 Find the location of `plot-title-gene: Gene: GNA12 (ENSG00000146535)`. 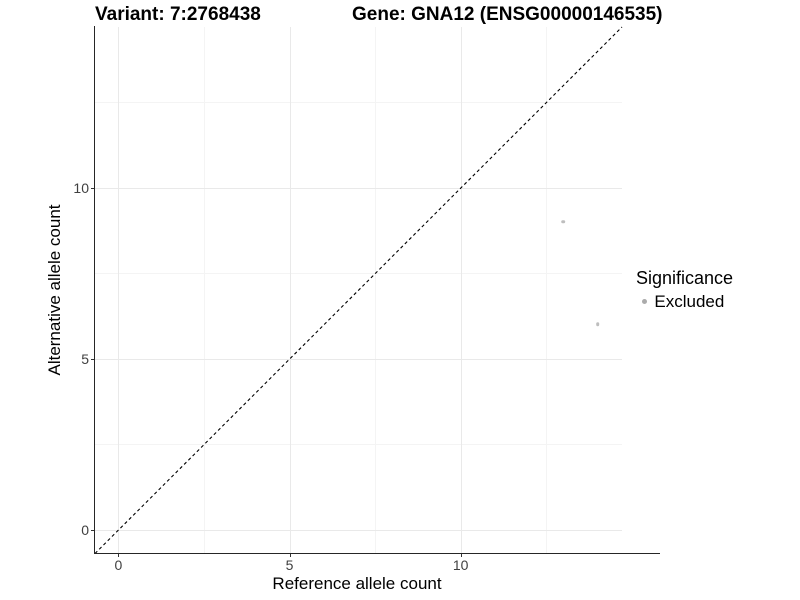

plot-title-gene: Gene: GNA12 (ENSG00000146535) is located at coordinates (507, 14).